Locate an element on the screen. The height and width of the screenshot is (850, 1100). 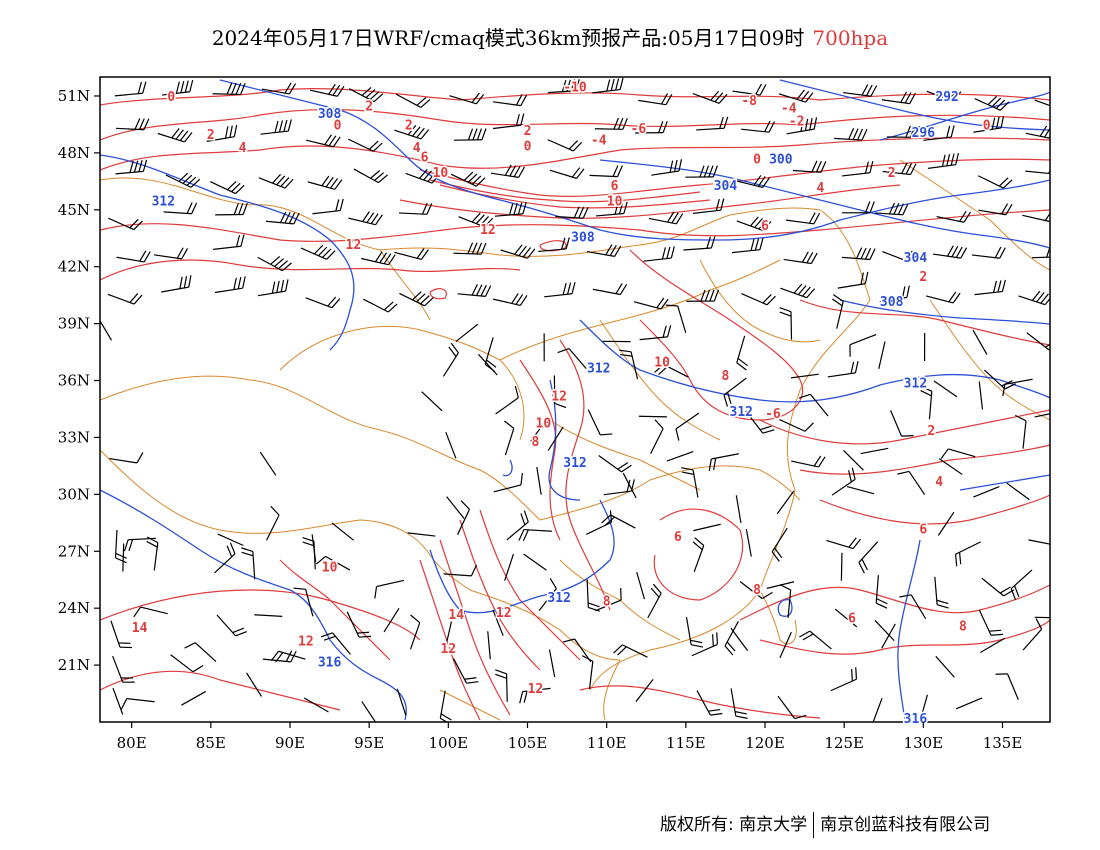
temperature-label: -4 is located at coordinates (789, 108).